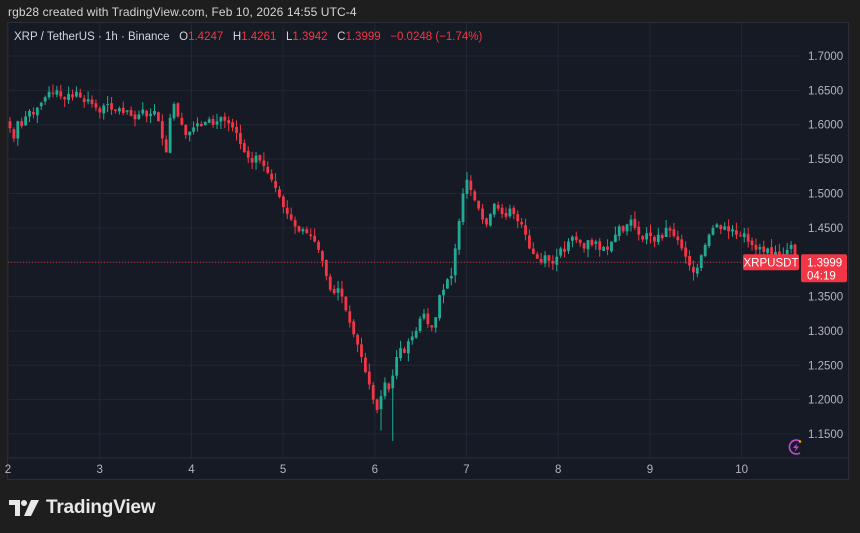  I want to click on tradingview-logo: TradingView, so click(82, 508).